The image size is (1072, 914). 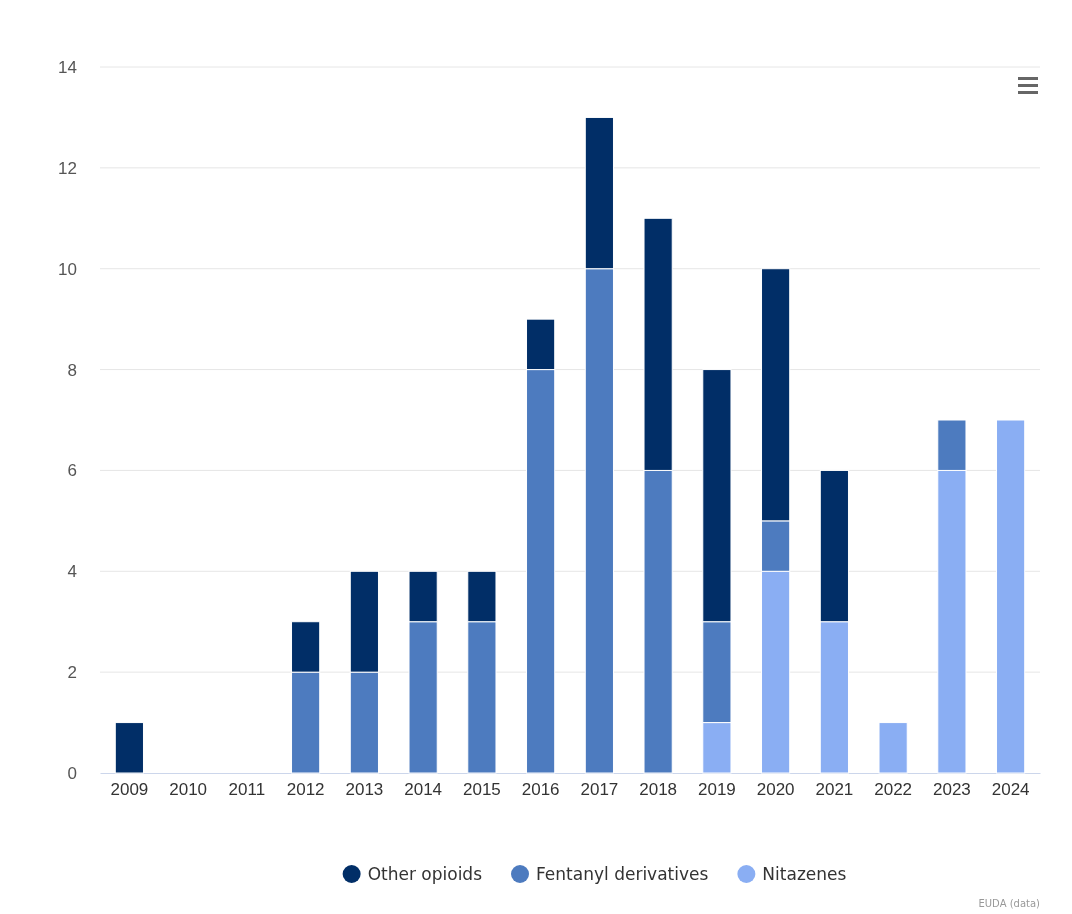 What do you see at coordinates (364, 790) in the screenshot?
I see `x-tick-label: 2013` at bounding box center [364, 790].